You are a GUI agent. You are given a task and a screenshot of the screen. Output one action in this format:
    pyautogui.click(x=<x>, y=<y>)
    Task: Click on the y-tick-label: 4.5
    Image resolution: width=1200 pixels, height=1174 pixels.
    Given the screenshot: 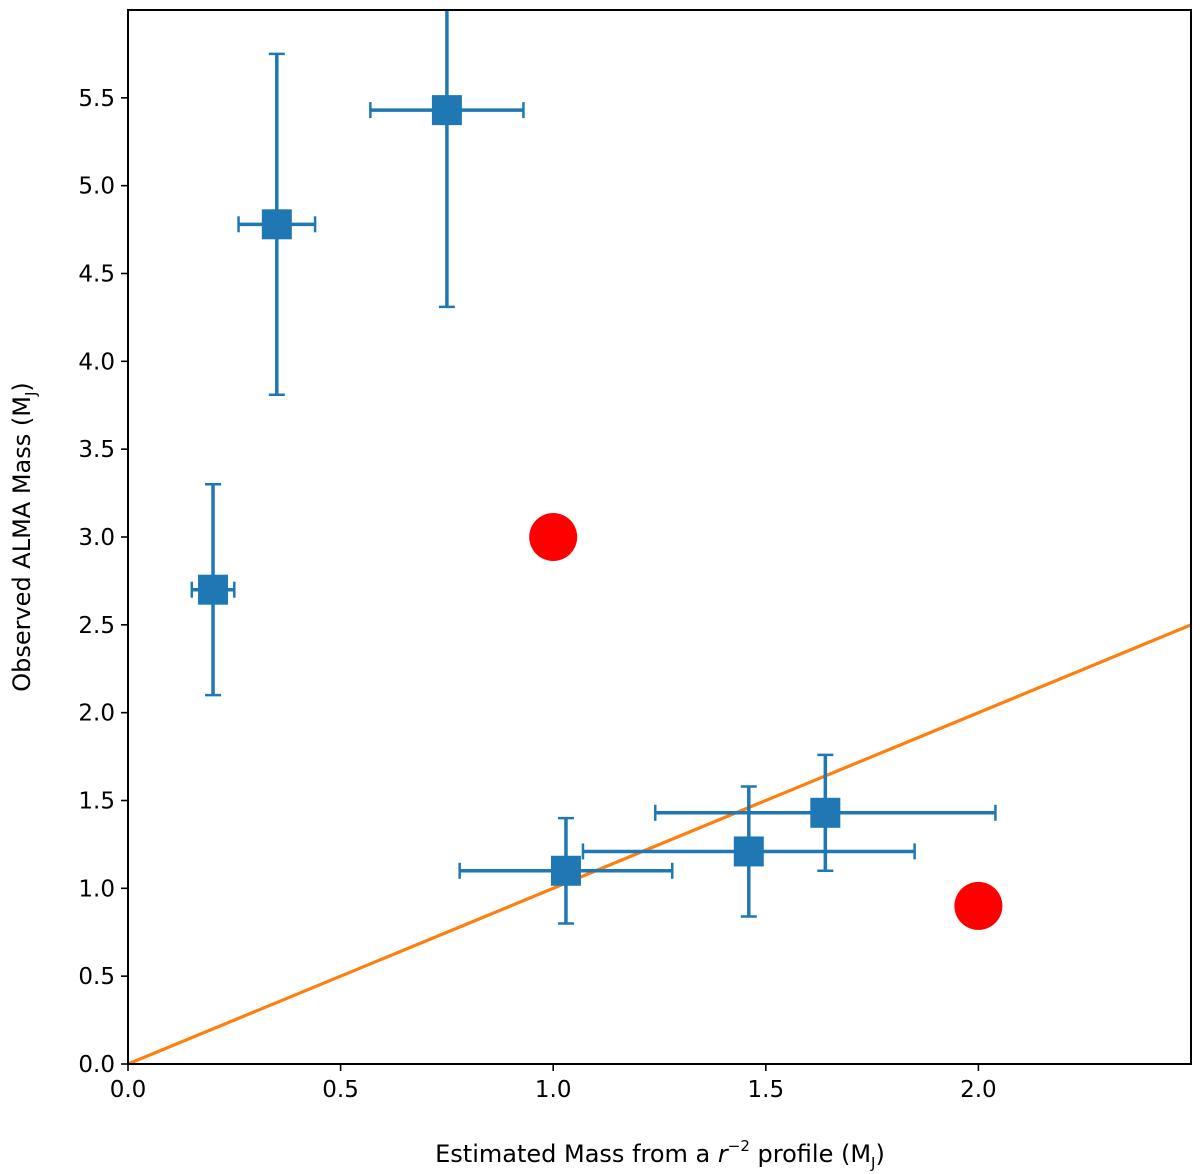 What is the action you would take?
    pyautogui.click(x=96, y=275)
    